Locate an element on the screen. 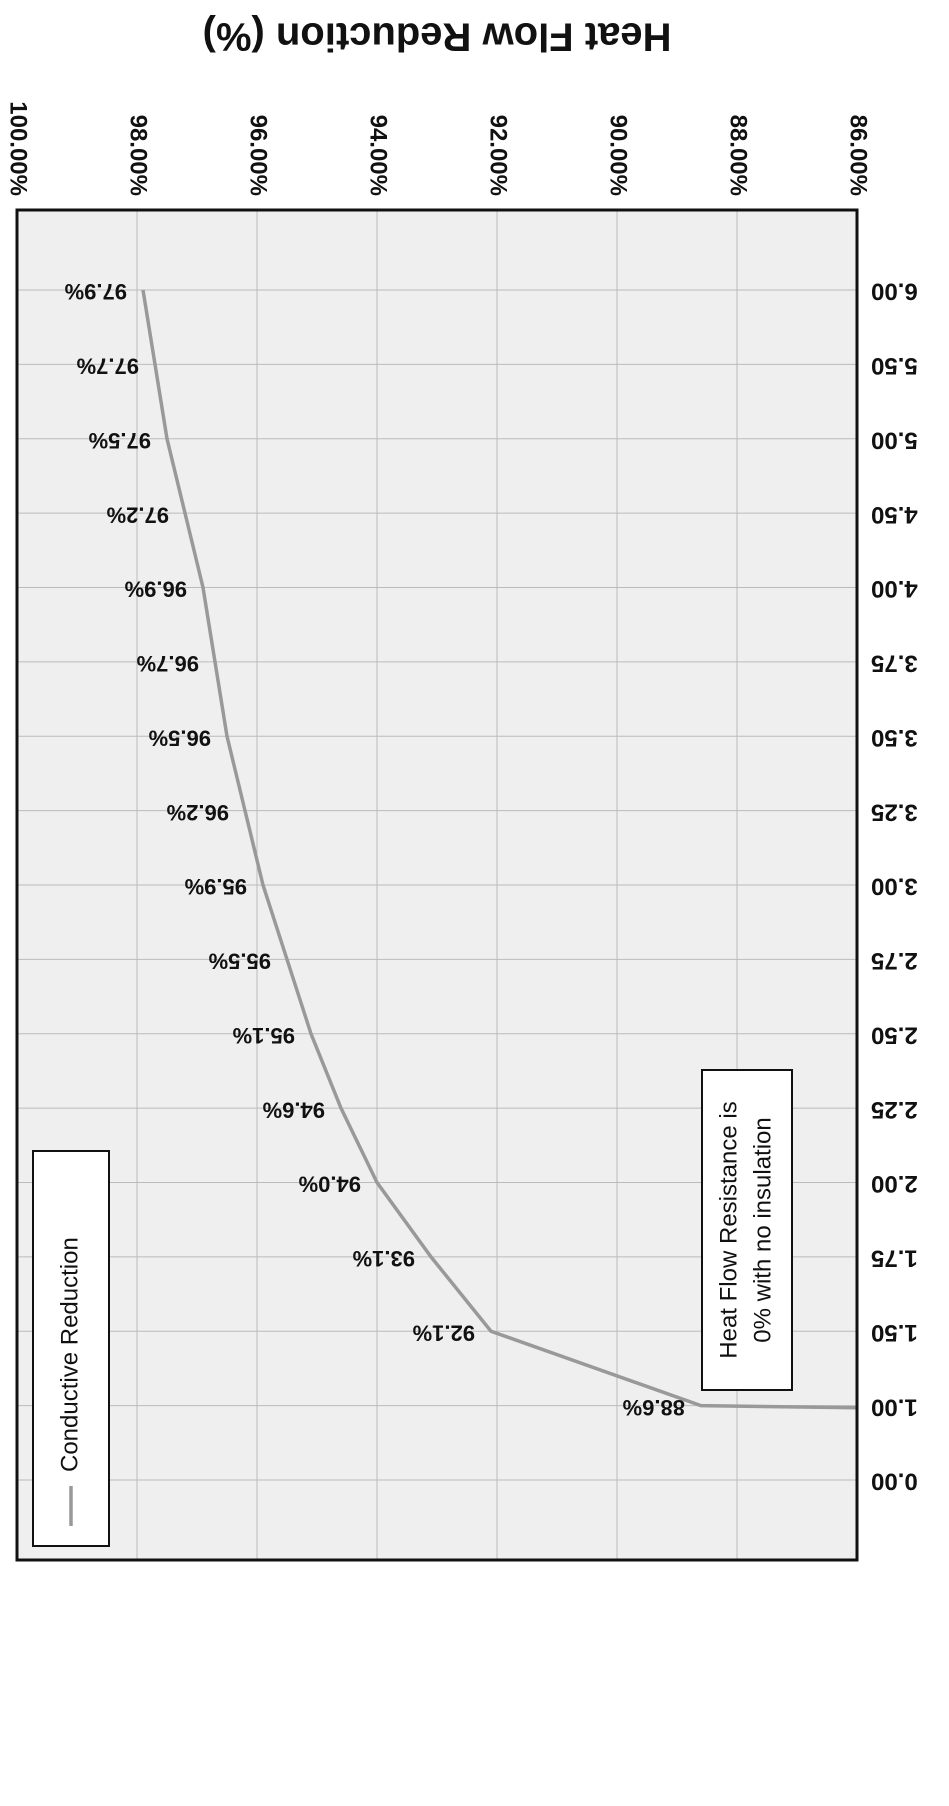 Image resolution: width=949 pixels, height=1806 pixels. data-label: 96.9% is located at coordinates (156, 589).